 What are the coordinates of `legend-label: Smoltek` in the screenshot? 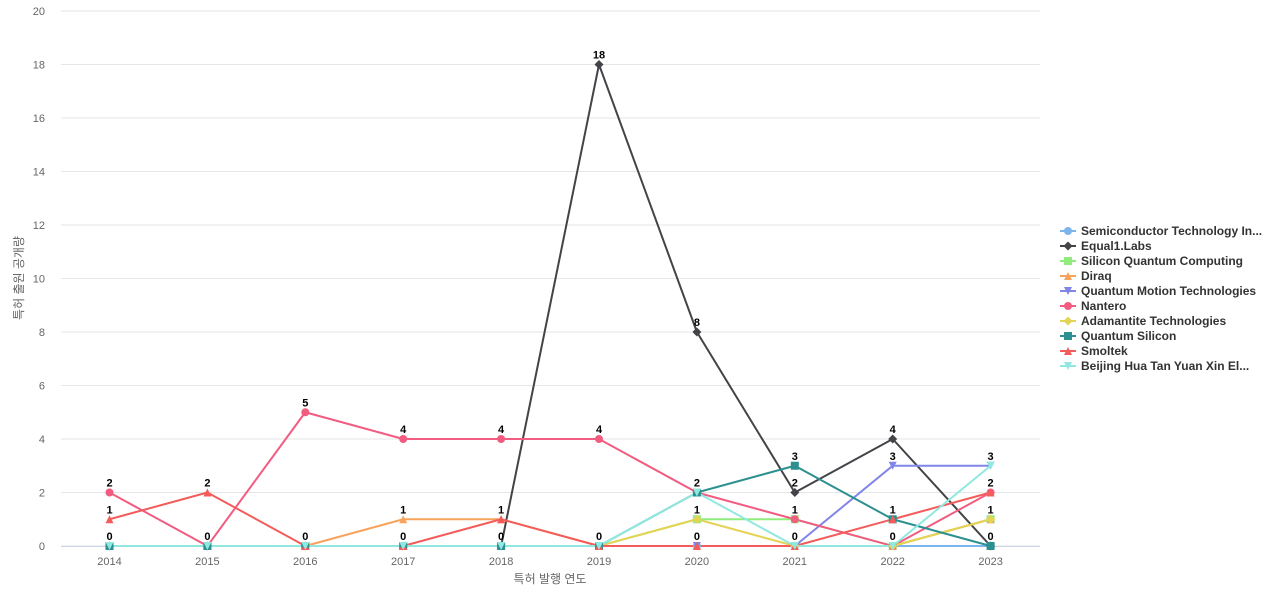 It's located at (1104, 351).